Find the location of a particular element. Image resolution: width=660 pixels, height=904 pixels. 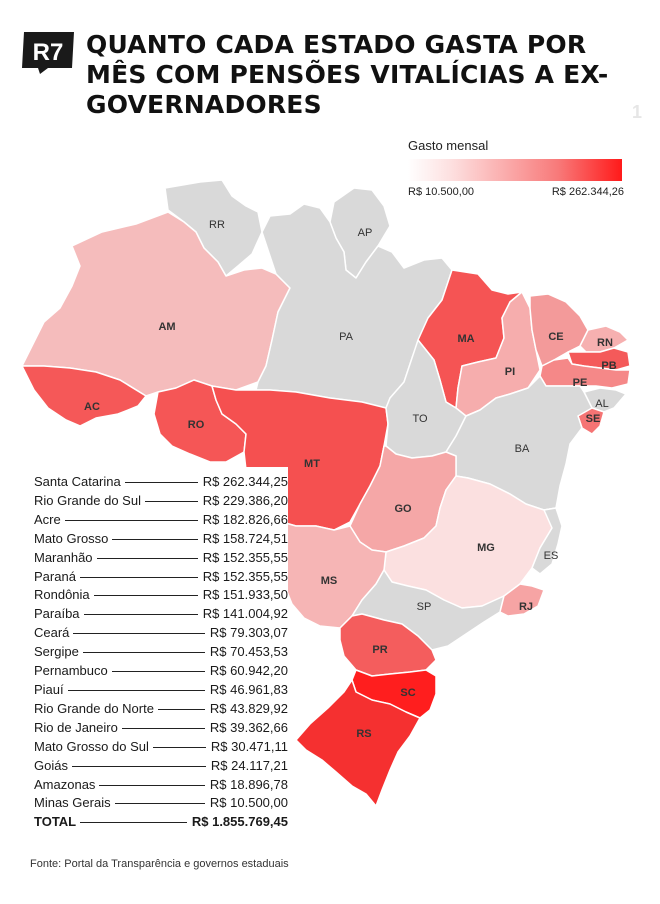

table-row: Rio Grande do Sul R$ 229.386,20 is located at coordinates (161, 501).